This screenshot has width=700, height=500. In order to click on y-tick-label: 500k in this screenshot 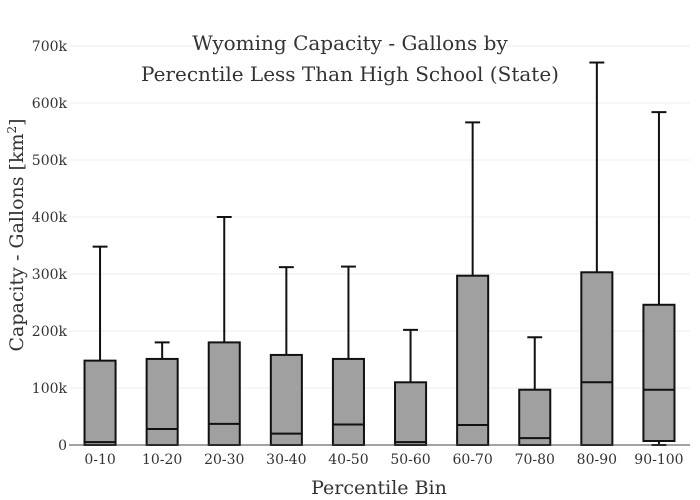, I will do `click(50, 161)`.